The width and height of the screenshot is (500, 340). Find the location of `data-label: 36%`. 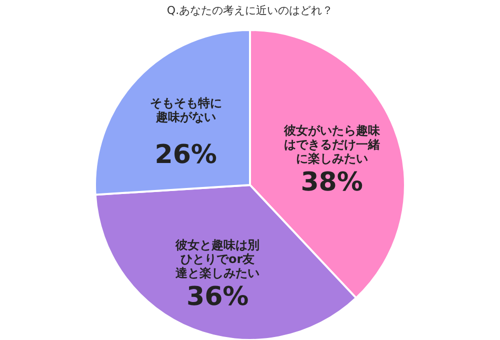

data-label: 36% is located at coordinates (217, 297).